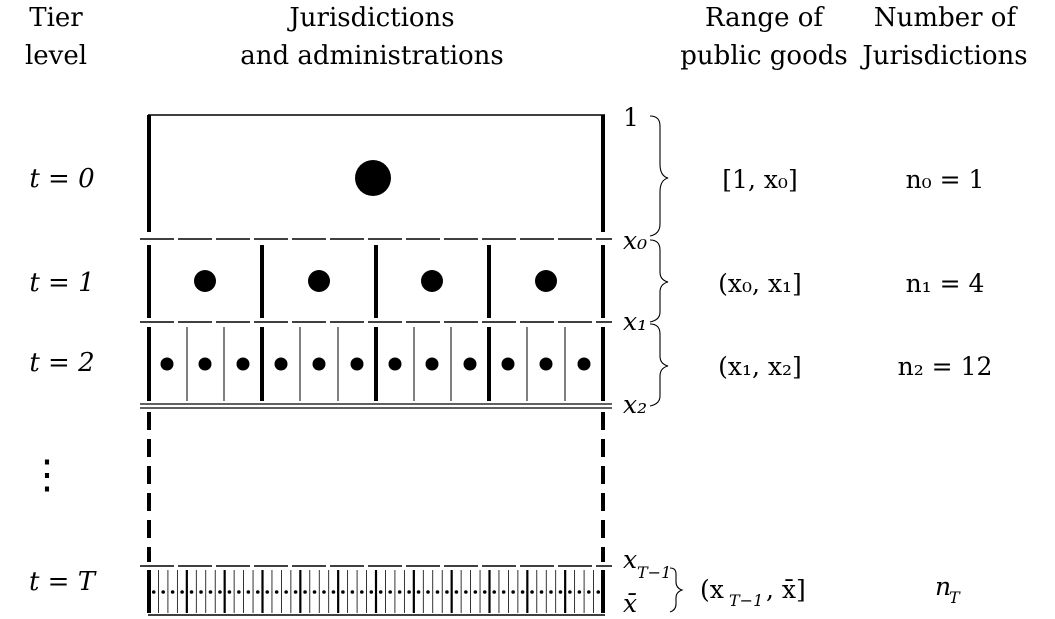 The width and height of the screenshot is (1055, 619). Describe the element at coordinates (946, 18) in the screenshot. I see `header-number-line1: Number of` at that location.